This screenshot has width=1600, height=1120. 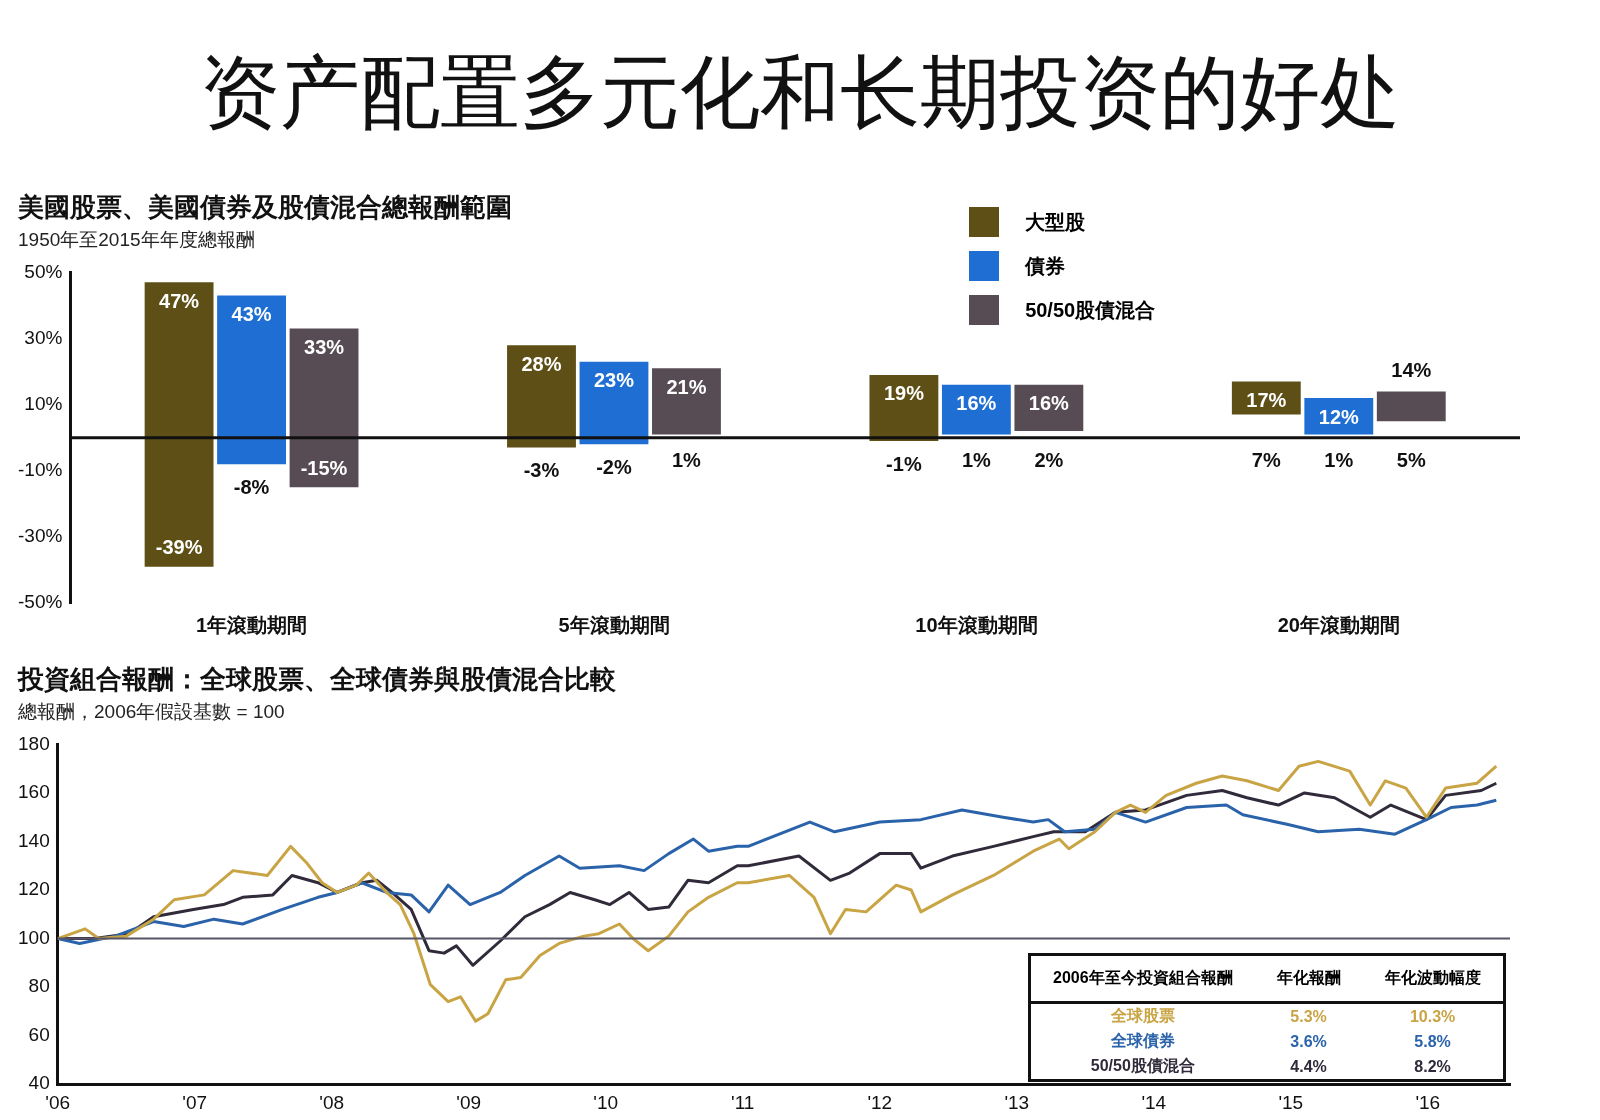 I want to click on annotation: 28%, so click(x=541, y=363).